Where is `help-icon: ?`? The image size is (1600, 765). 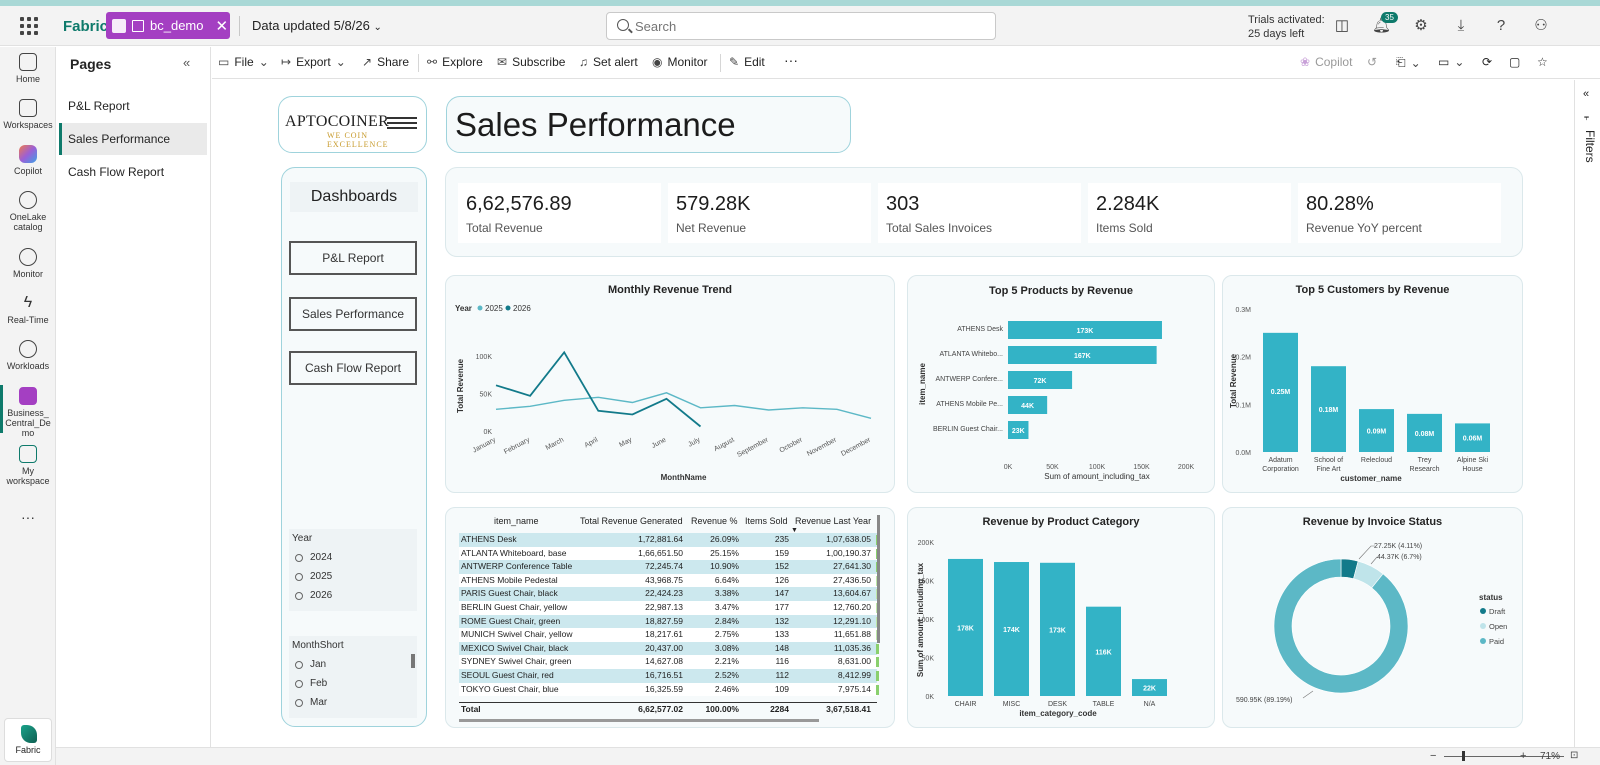 help-icon: ? is located at coordinates (1501, 25).